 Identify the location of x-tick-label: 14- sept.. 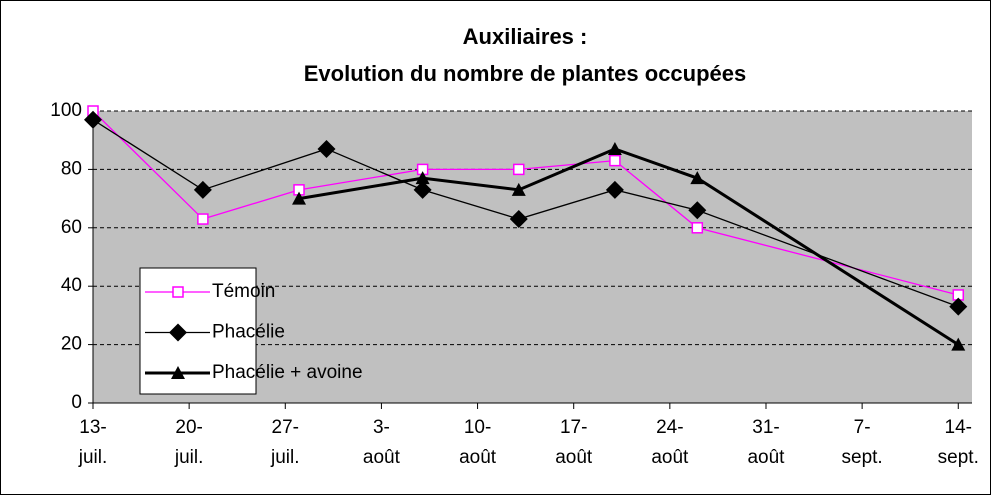
(958, 442).